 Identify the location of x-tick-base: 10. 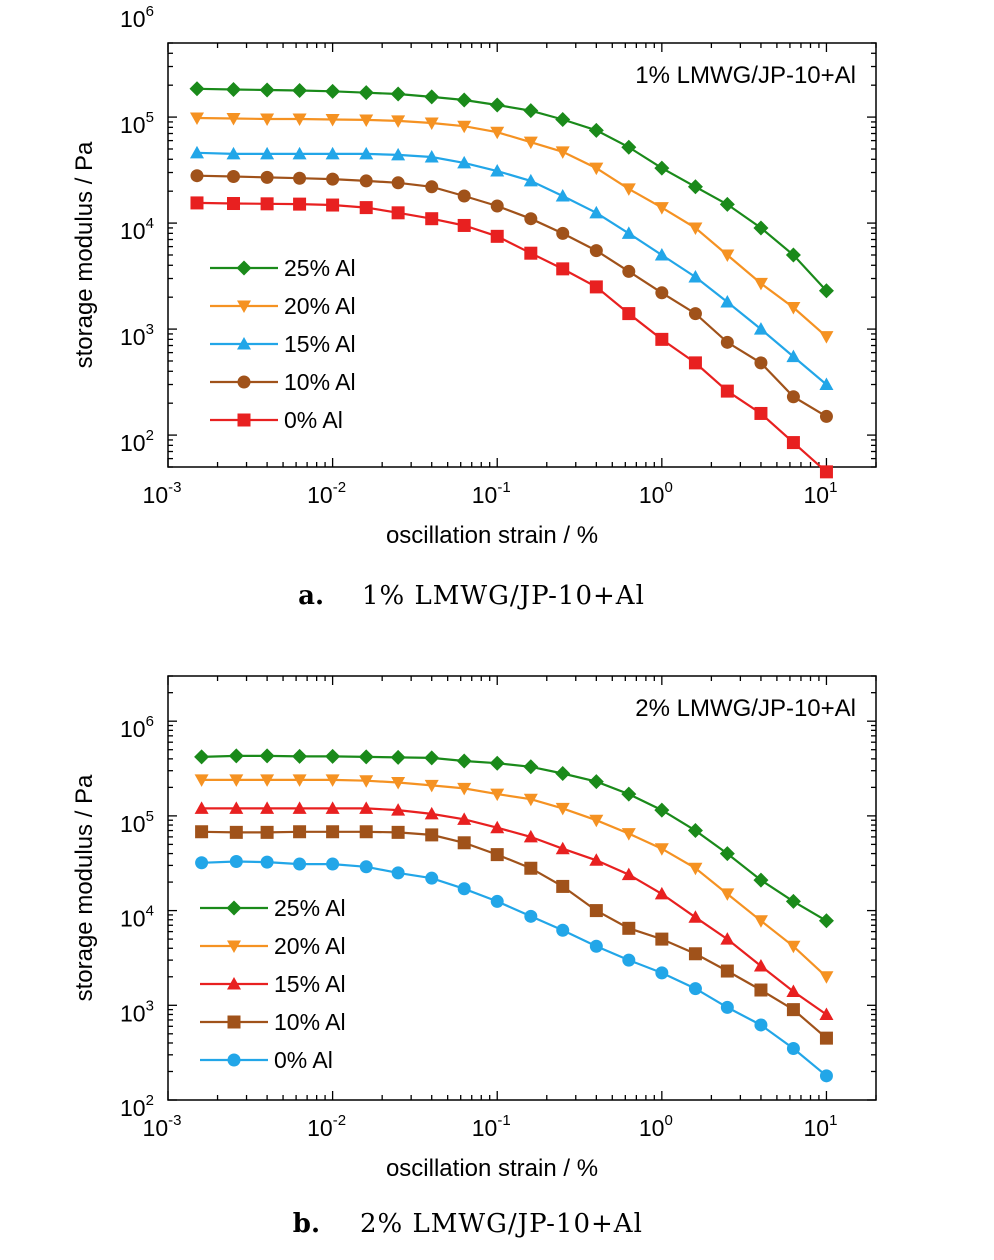
(156, 1128).